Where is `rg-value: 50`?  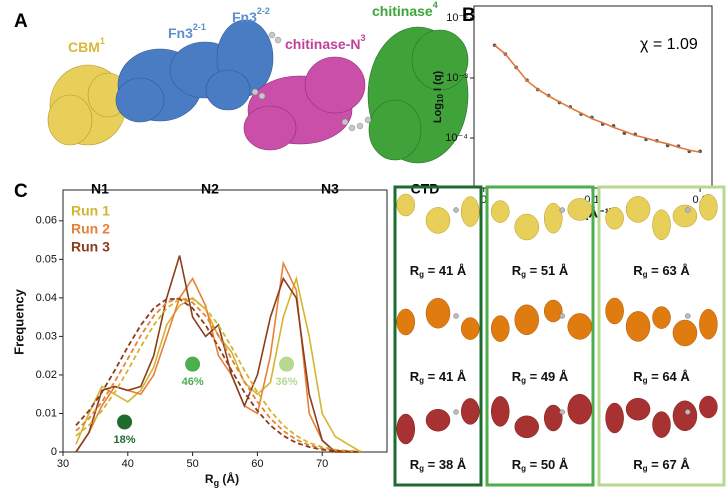 rg-value: 50 is located at coordinates (548, 464).